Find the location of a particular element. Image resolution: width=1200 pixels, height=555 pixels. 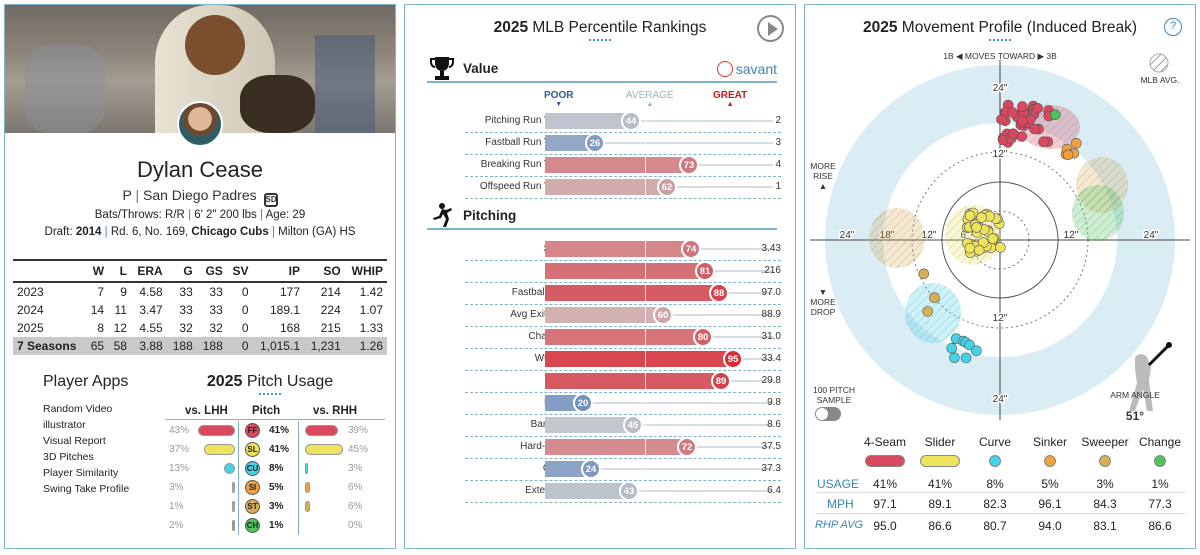

pitch-type-name: Sinker is located at coordinates (1049, 442).